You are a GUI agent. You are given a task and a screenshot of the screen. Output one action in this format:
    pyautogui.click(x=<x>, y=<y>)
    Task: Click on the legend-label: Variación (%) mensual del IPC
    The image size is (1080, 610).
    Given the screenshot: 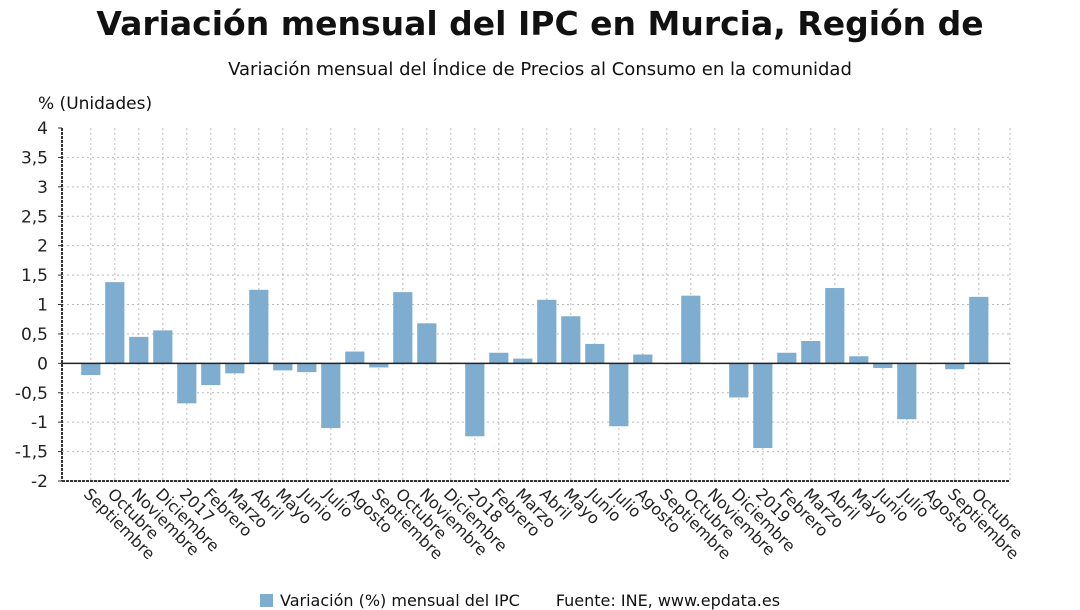 What is the action you would take?
    pyautogui.click(x=400, y=600)
    